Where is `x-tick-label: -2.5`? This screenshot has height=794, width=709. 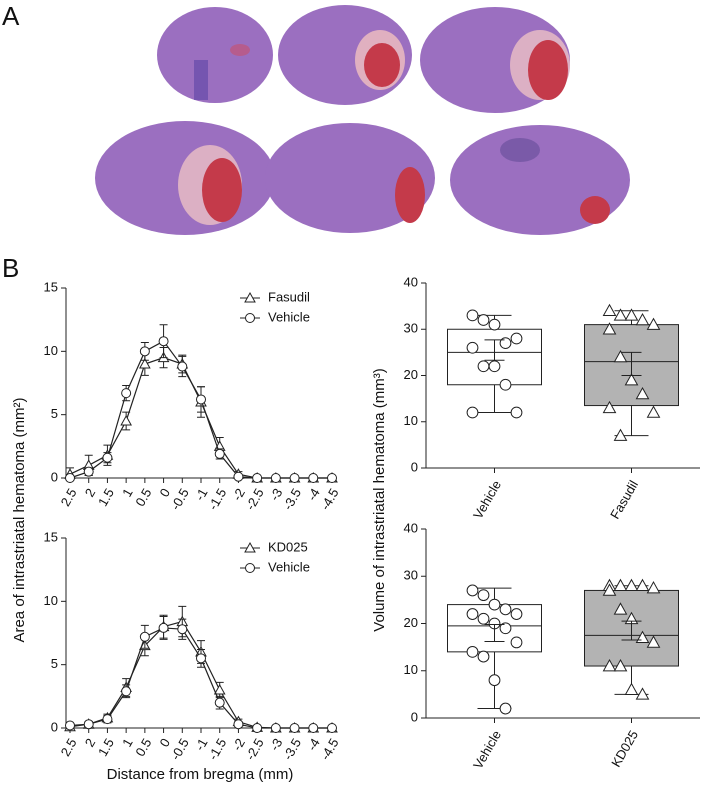 x-tick-label: -2.5 is located at coordinates (255, 749).